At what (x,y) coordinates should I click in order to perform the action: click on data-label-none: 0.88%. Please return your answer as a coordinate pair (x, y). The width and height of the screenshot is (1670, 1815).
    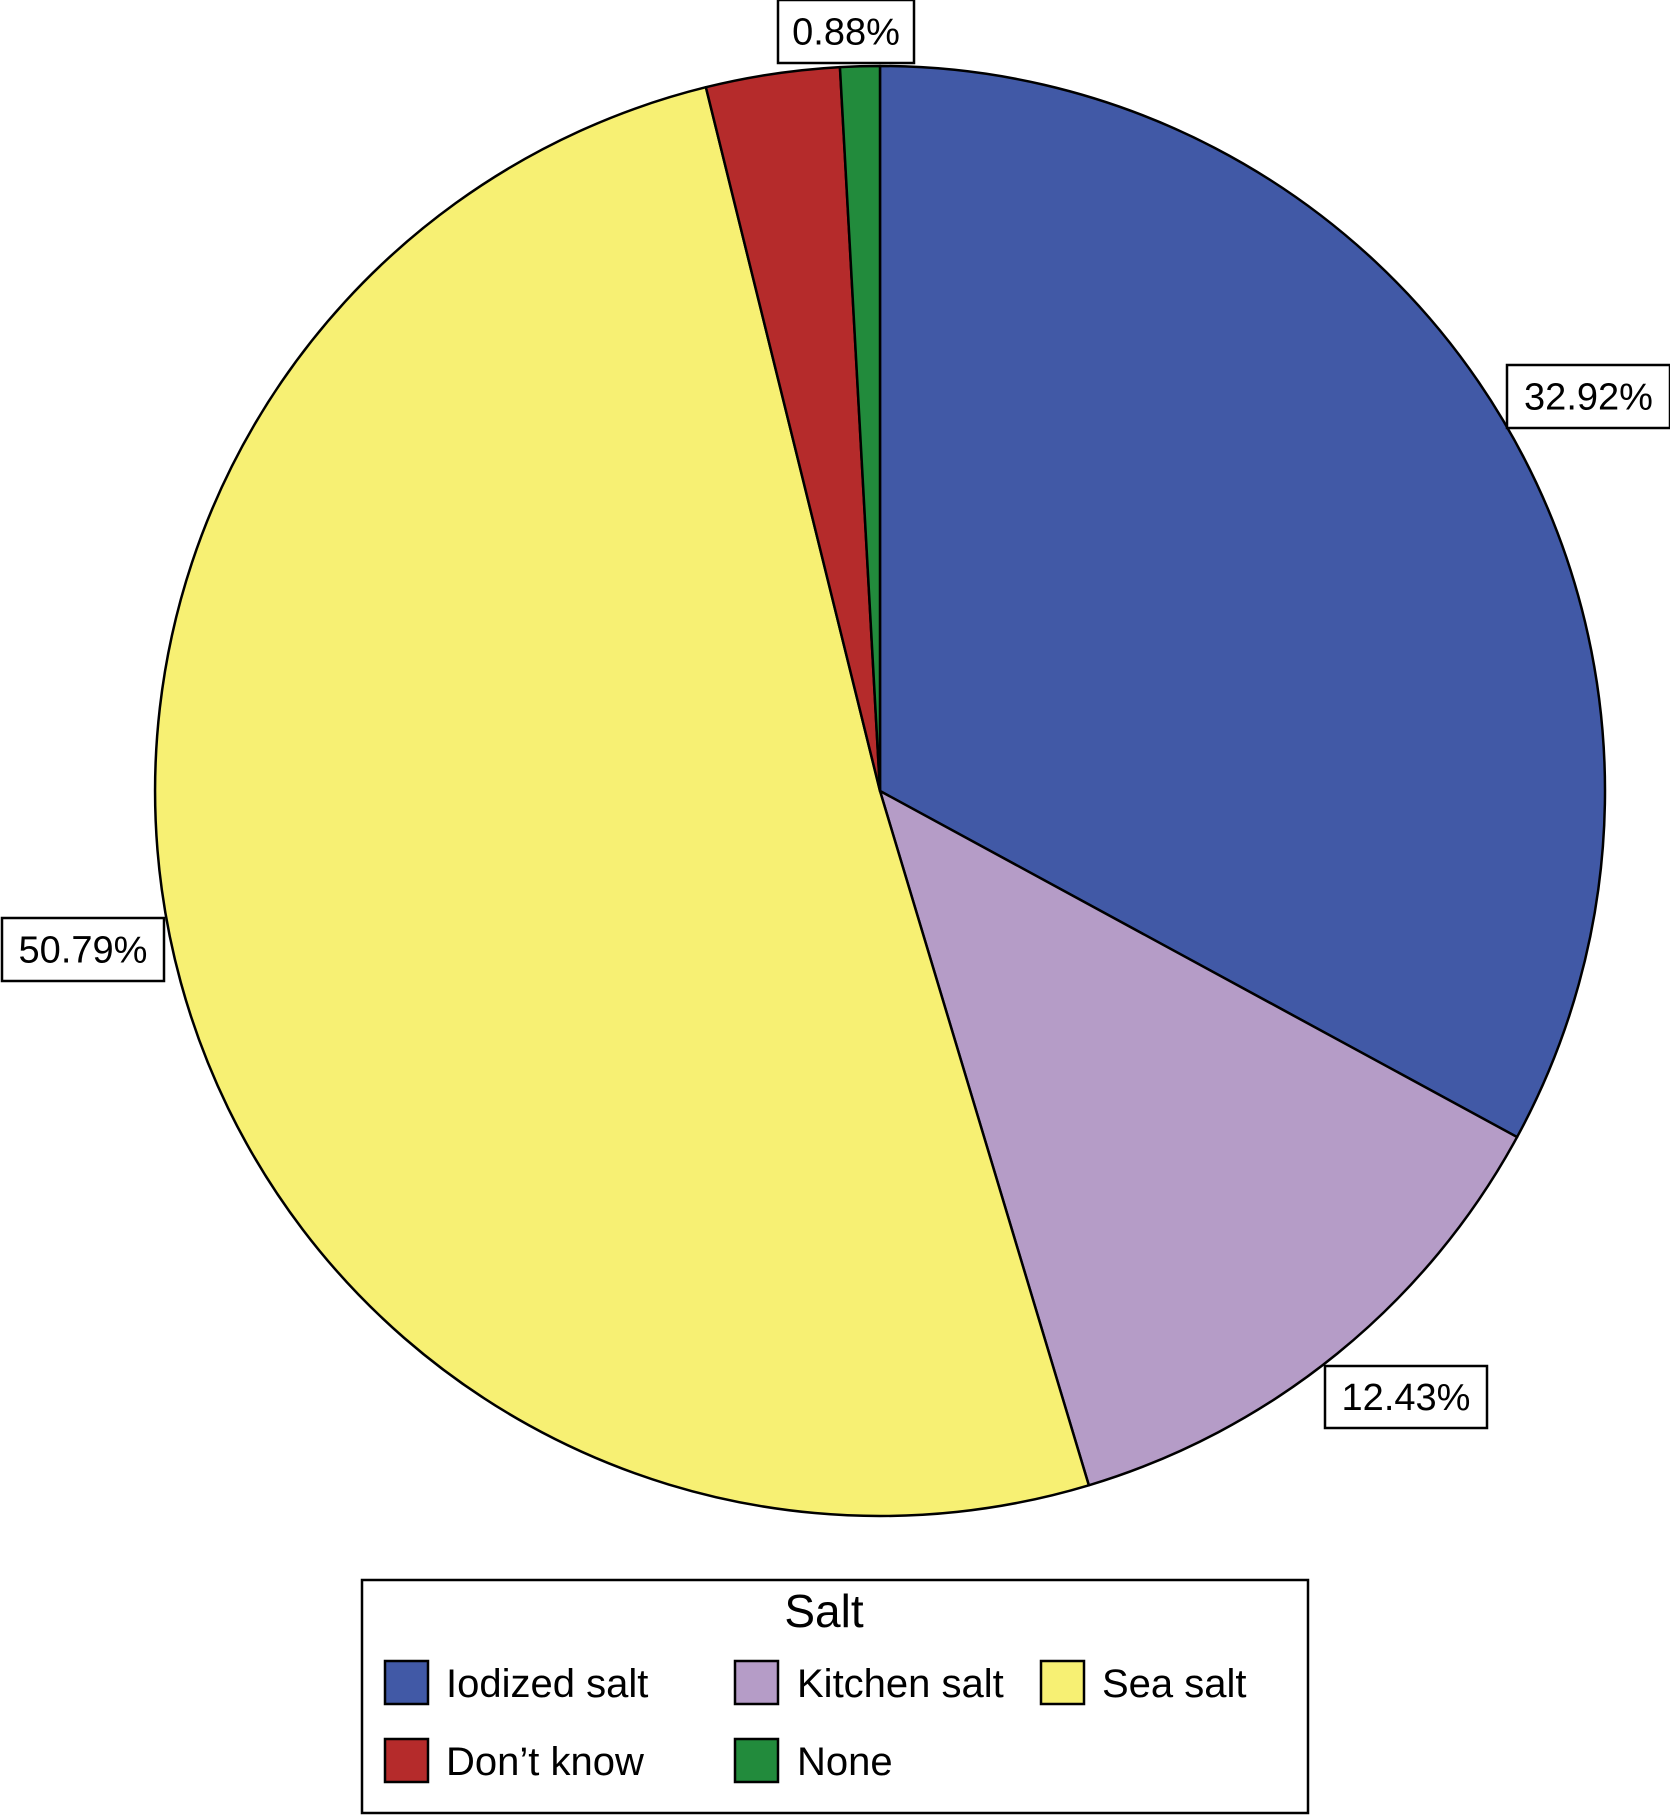
    Looking at the image, I should click on (846, 32).